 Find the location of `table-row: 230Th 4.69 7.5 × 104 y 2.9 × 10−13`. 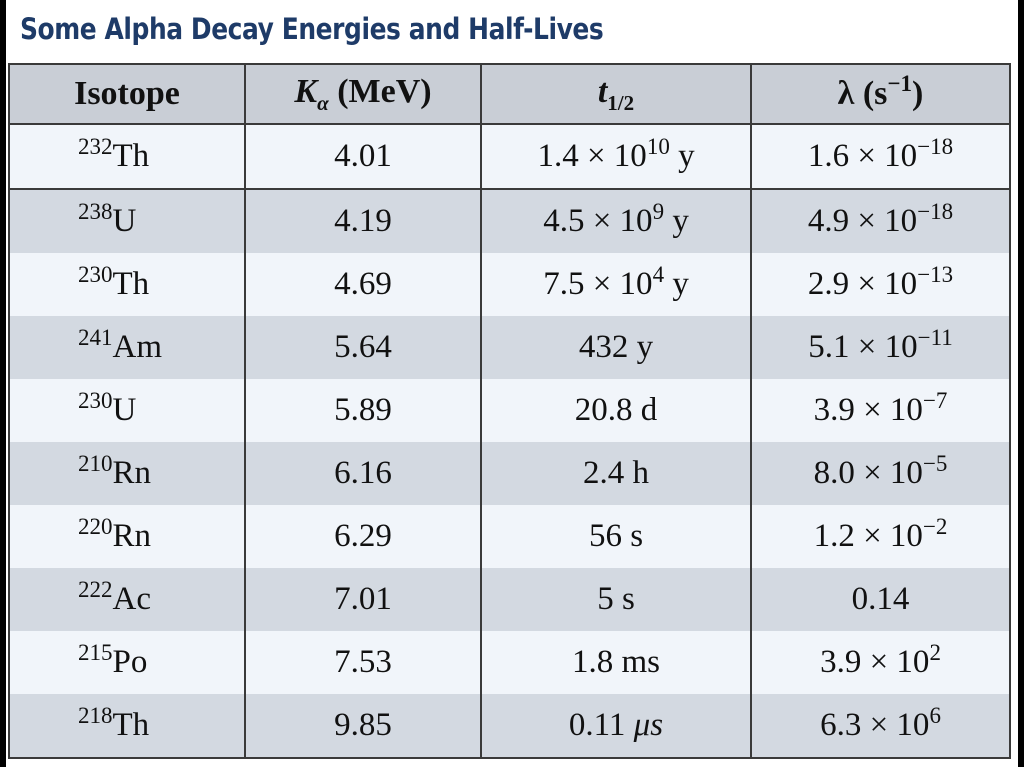

table-row: 230Th 4.69 7.5 × 104 y 2.9 × 10−13 is located at coordinates (509, 284).